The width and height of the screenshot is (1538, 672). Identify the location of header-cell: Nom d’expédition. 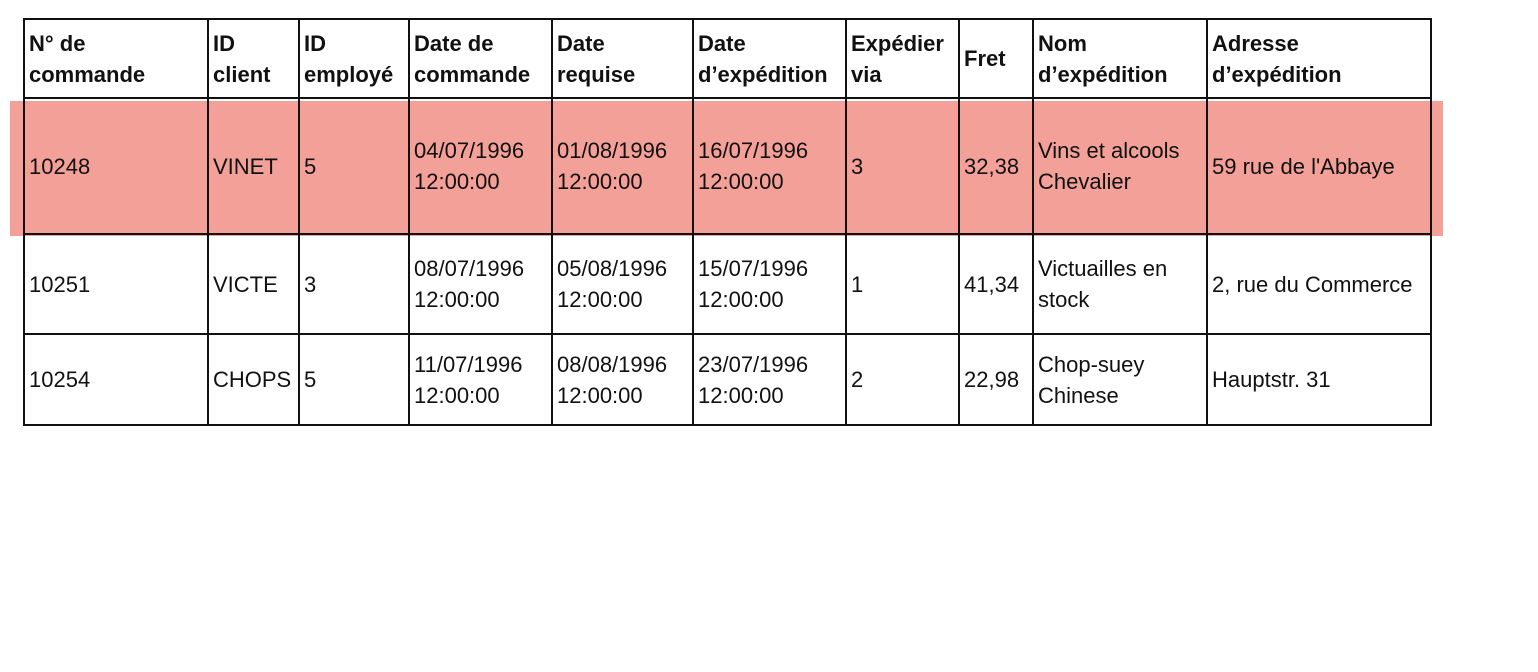
(1120, 58).